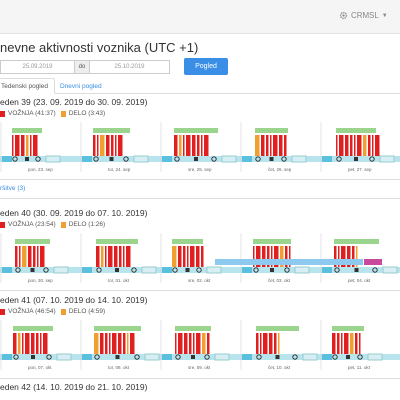 The width and height of the screenshot is (400, 400). What do you see at coordinates (40, 169) in the screenshot?
I see `day-label: pon, 23. sep` at bounding box center [40, 169].